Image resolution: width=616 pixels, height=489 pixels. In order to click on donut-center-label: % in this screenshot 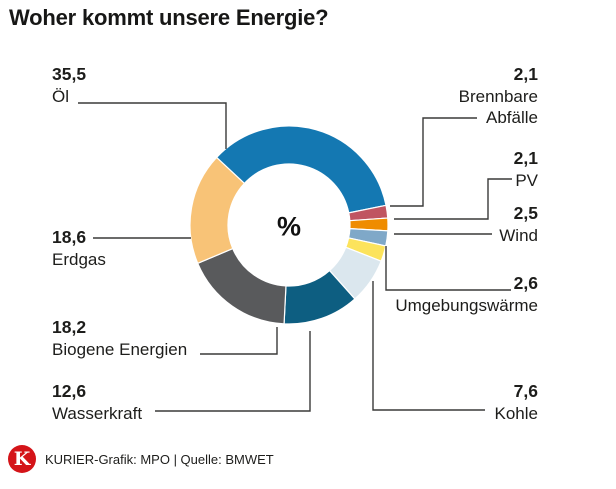, I will do `click(289, 226)`.